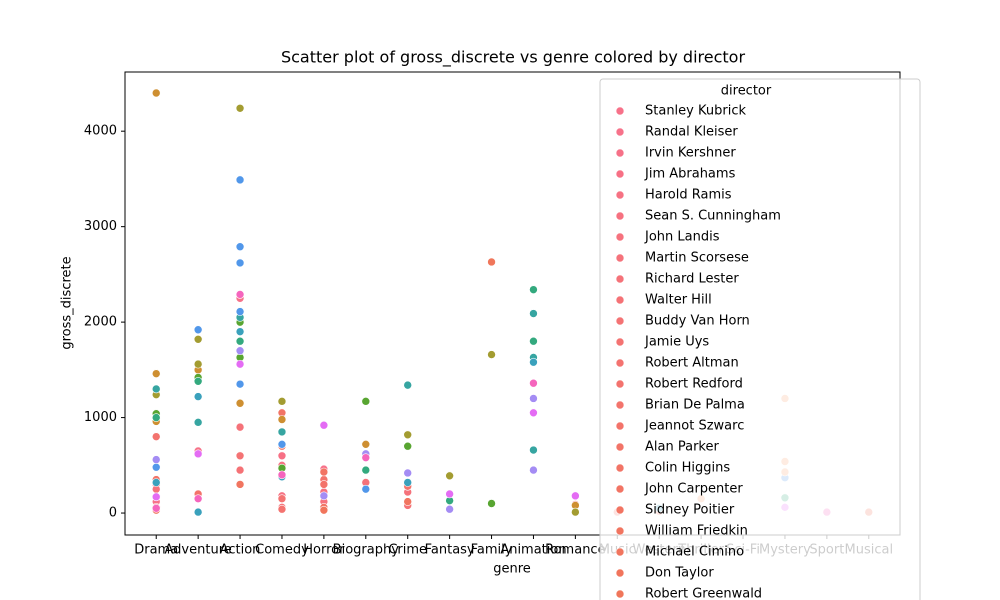  Describe the element at coordinates (113, 513) in the screenshot. I see `y-tick-label: 0` at that location.